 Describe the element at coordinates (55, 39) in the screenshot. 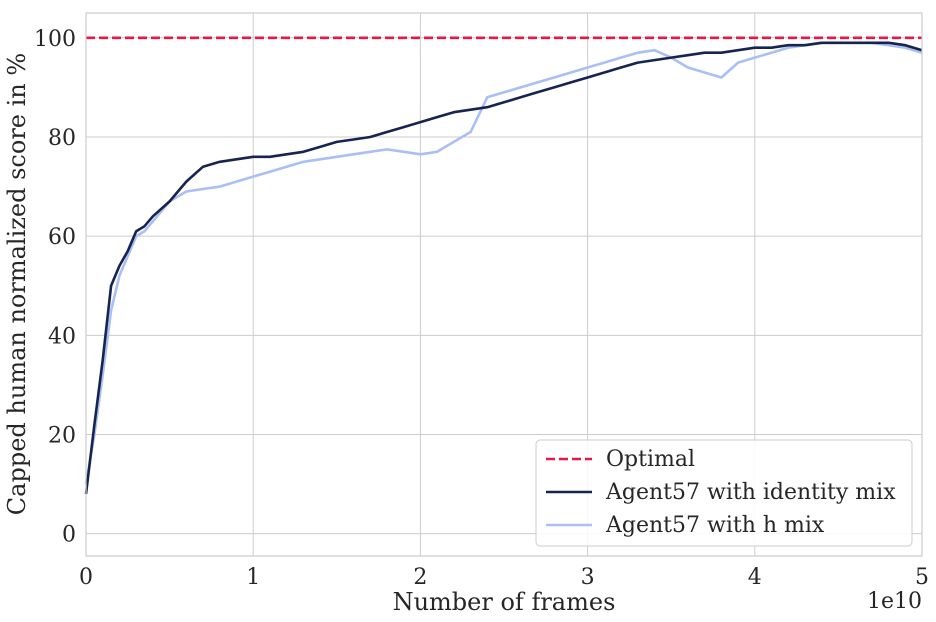

I see `y-tick-label: 100` at that location.